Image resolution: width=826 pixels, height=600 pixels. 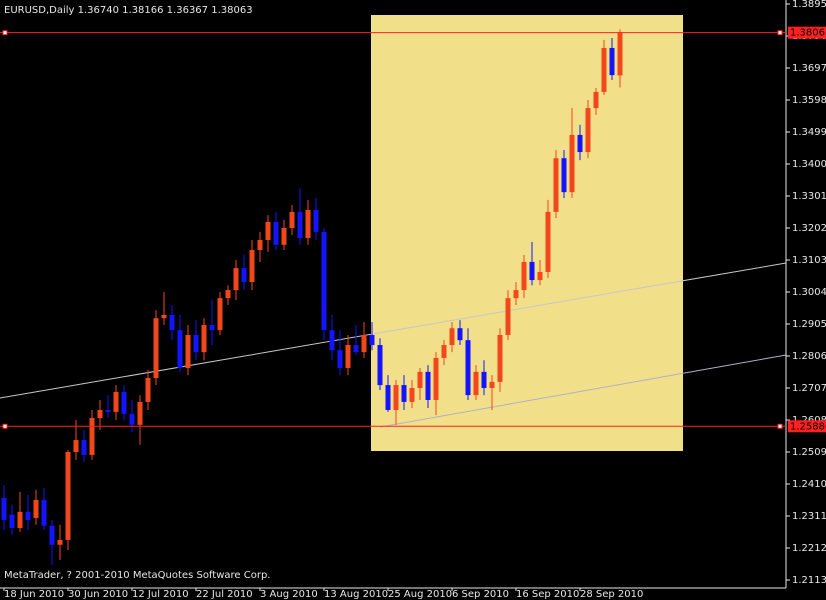 I want to click on y-tick-label: 1.21130, so click(x=809, y=580).